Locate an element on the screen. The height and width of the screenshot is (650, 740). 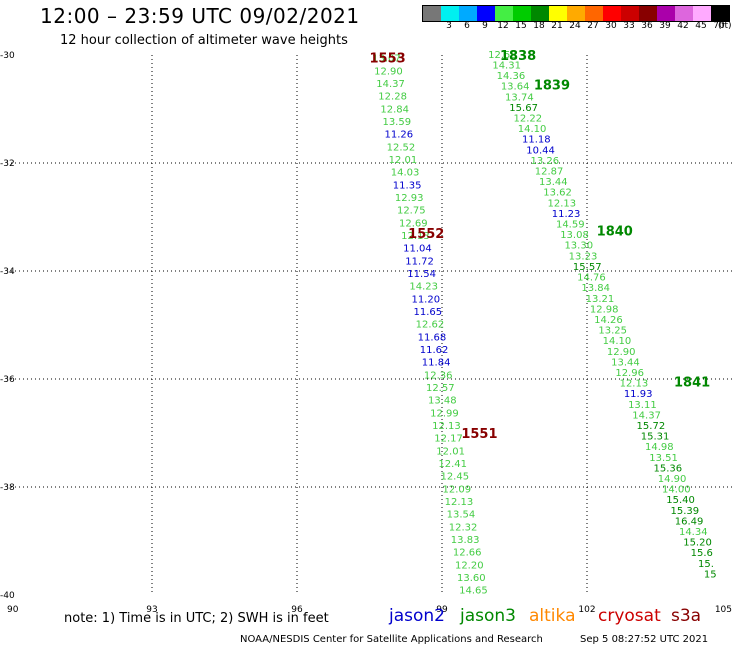
wave-height-value: 11.93 is located at coordinates (638, 394).